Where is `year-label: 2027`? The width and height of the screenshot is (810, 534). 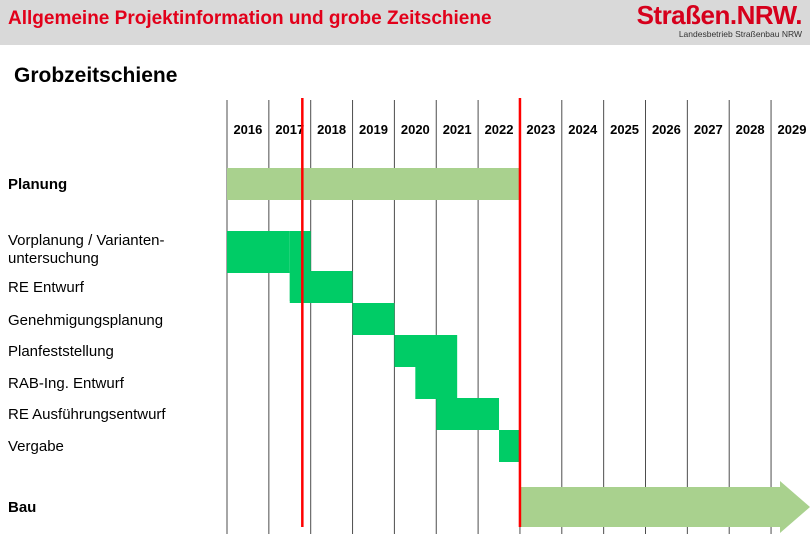 year-label: 2027 is located at coordinates (708, 129).